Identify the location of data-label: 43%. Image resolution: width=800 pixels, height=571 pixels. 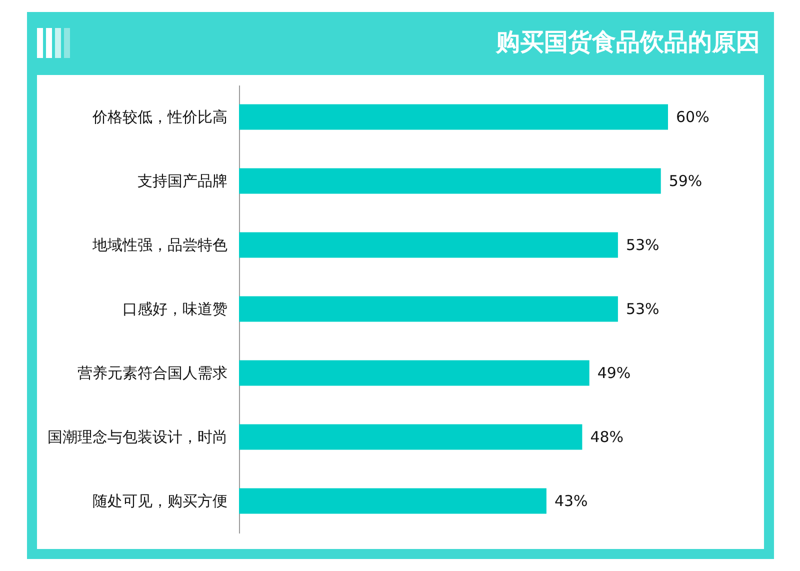
(571, 501).